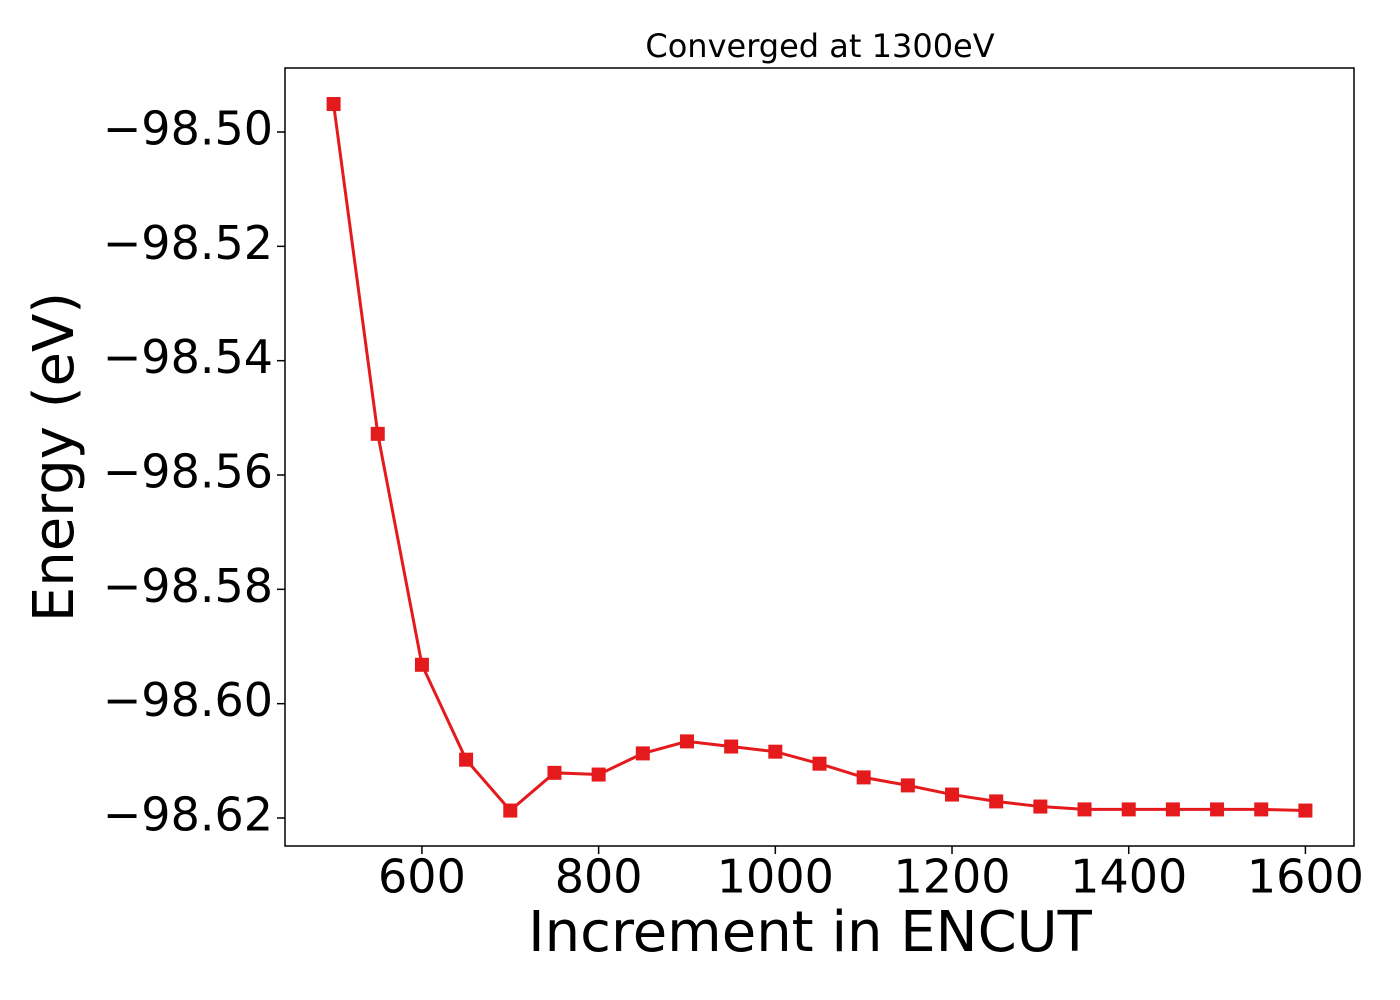 This screenshot has width=1400, height=1000. What do you see at coordinates (951, 877) in the screenshot?
I see `x-tick-label: 1200` at bounding box center [951, 877].